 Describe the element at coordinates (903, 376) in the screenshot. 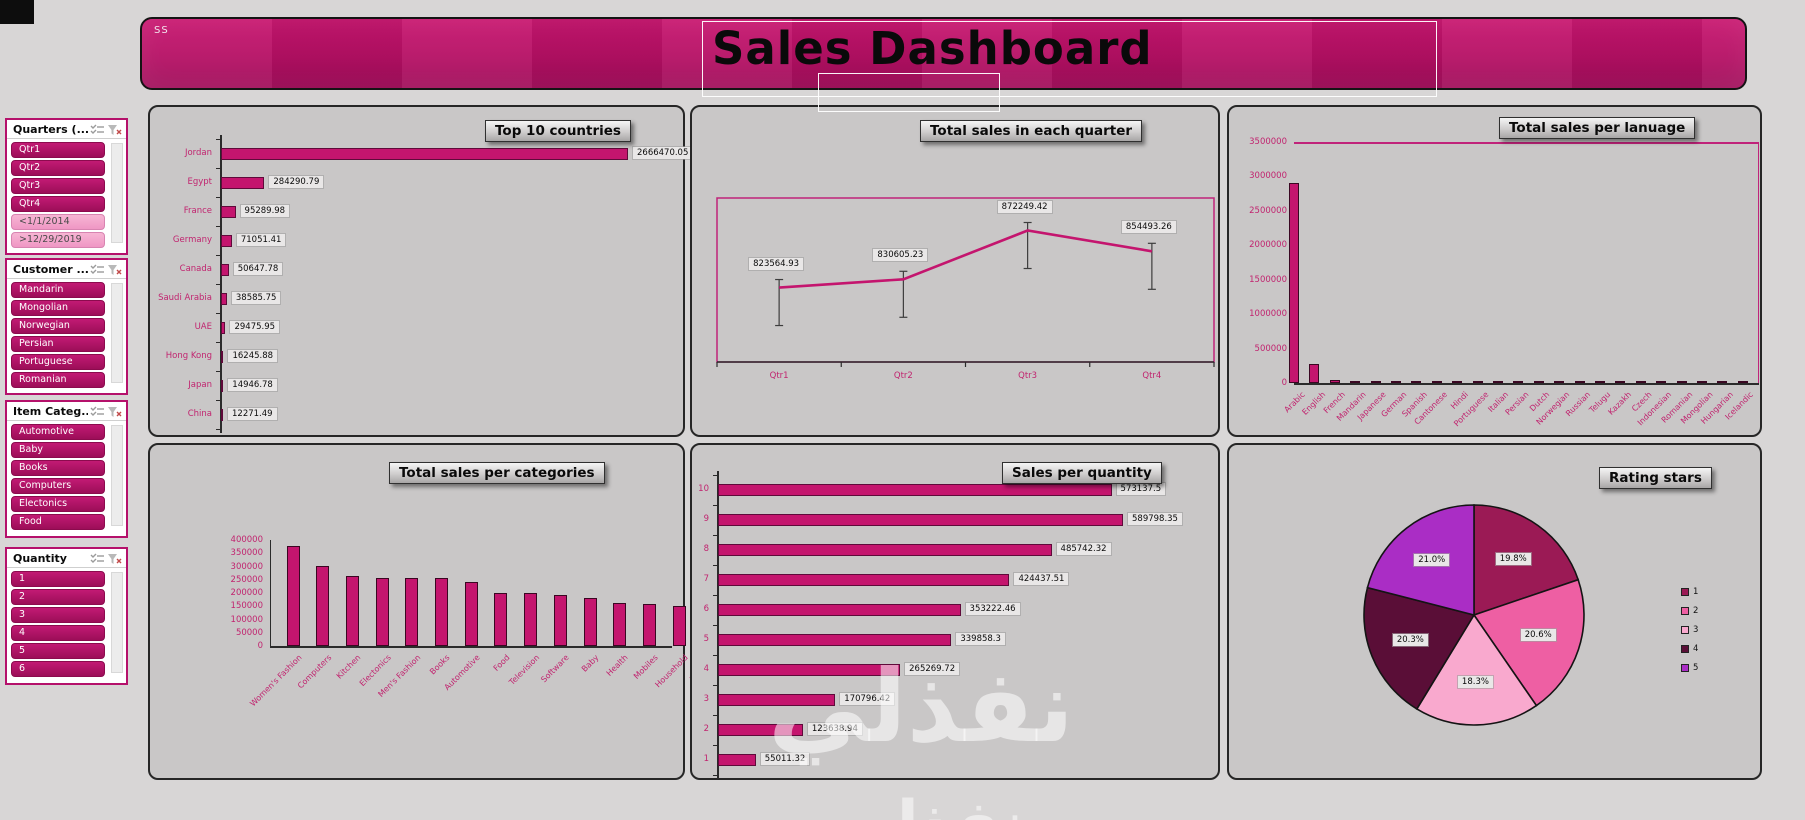

I see `x-axis-label: Qtr2` at that location.